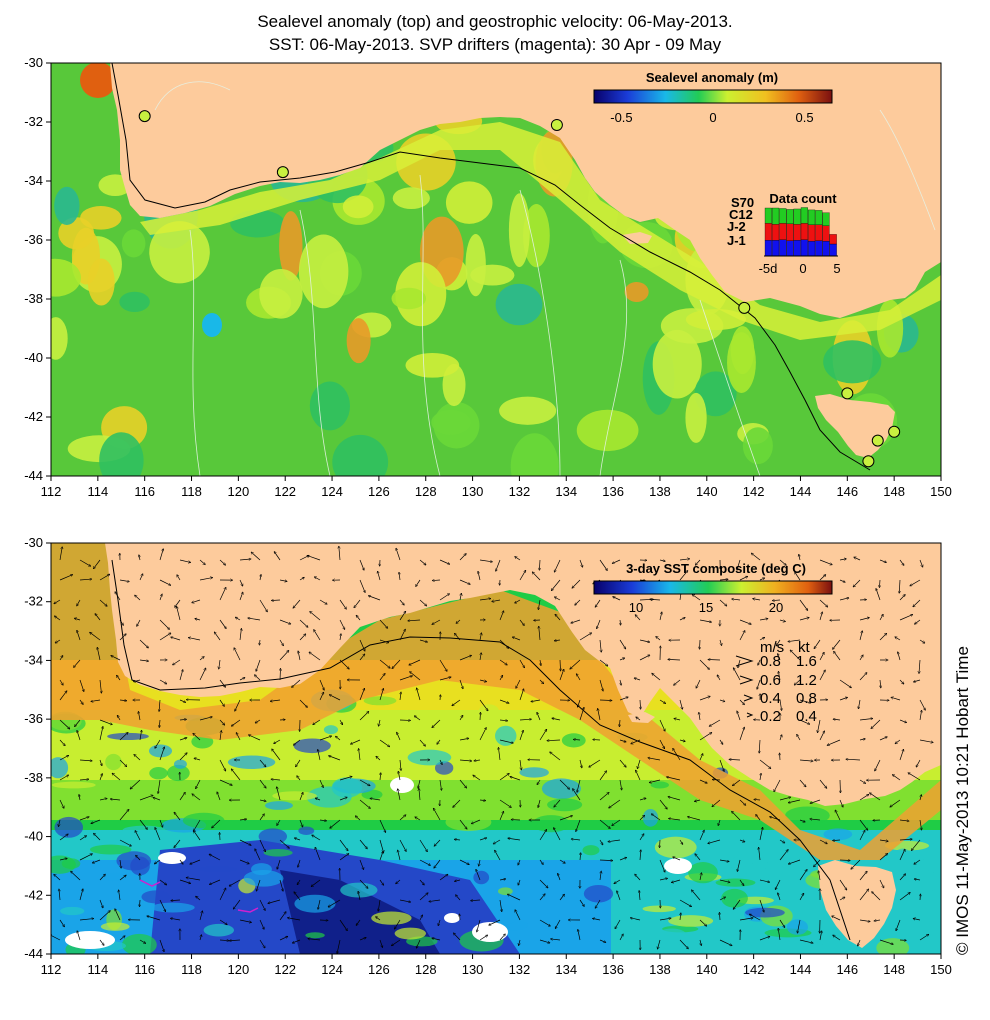 The height and width of the screenshot is (1020, 990). Describe the element at coordinates (636, 607) in the screenshot. I see `sst-colorbar-label-10: 10` at that location.